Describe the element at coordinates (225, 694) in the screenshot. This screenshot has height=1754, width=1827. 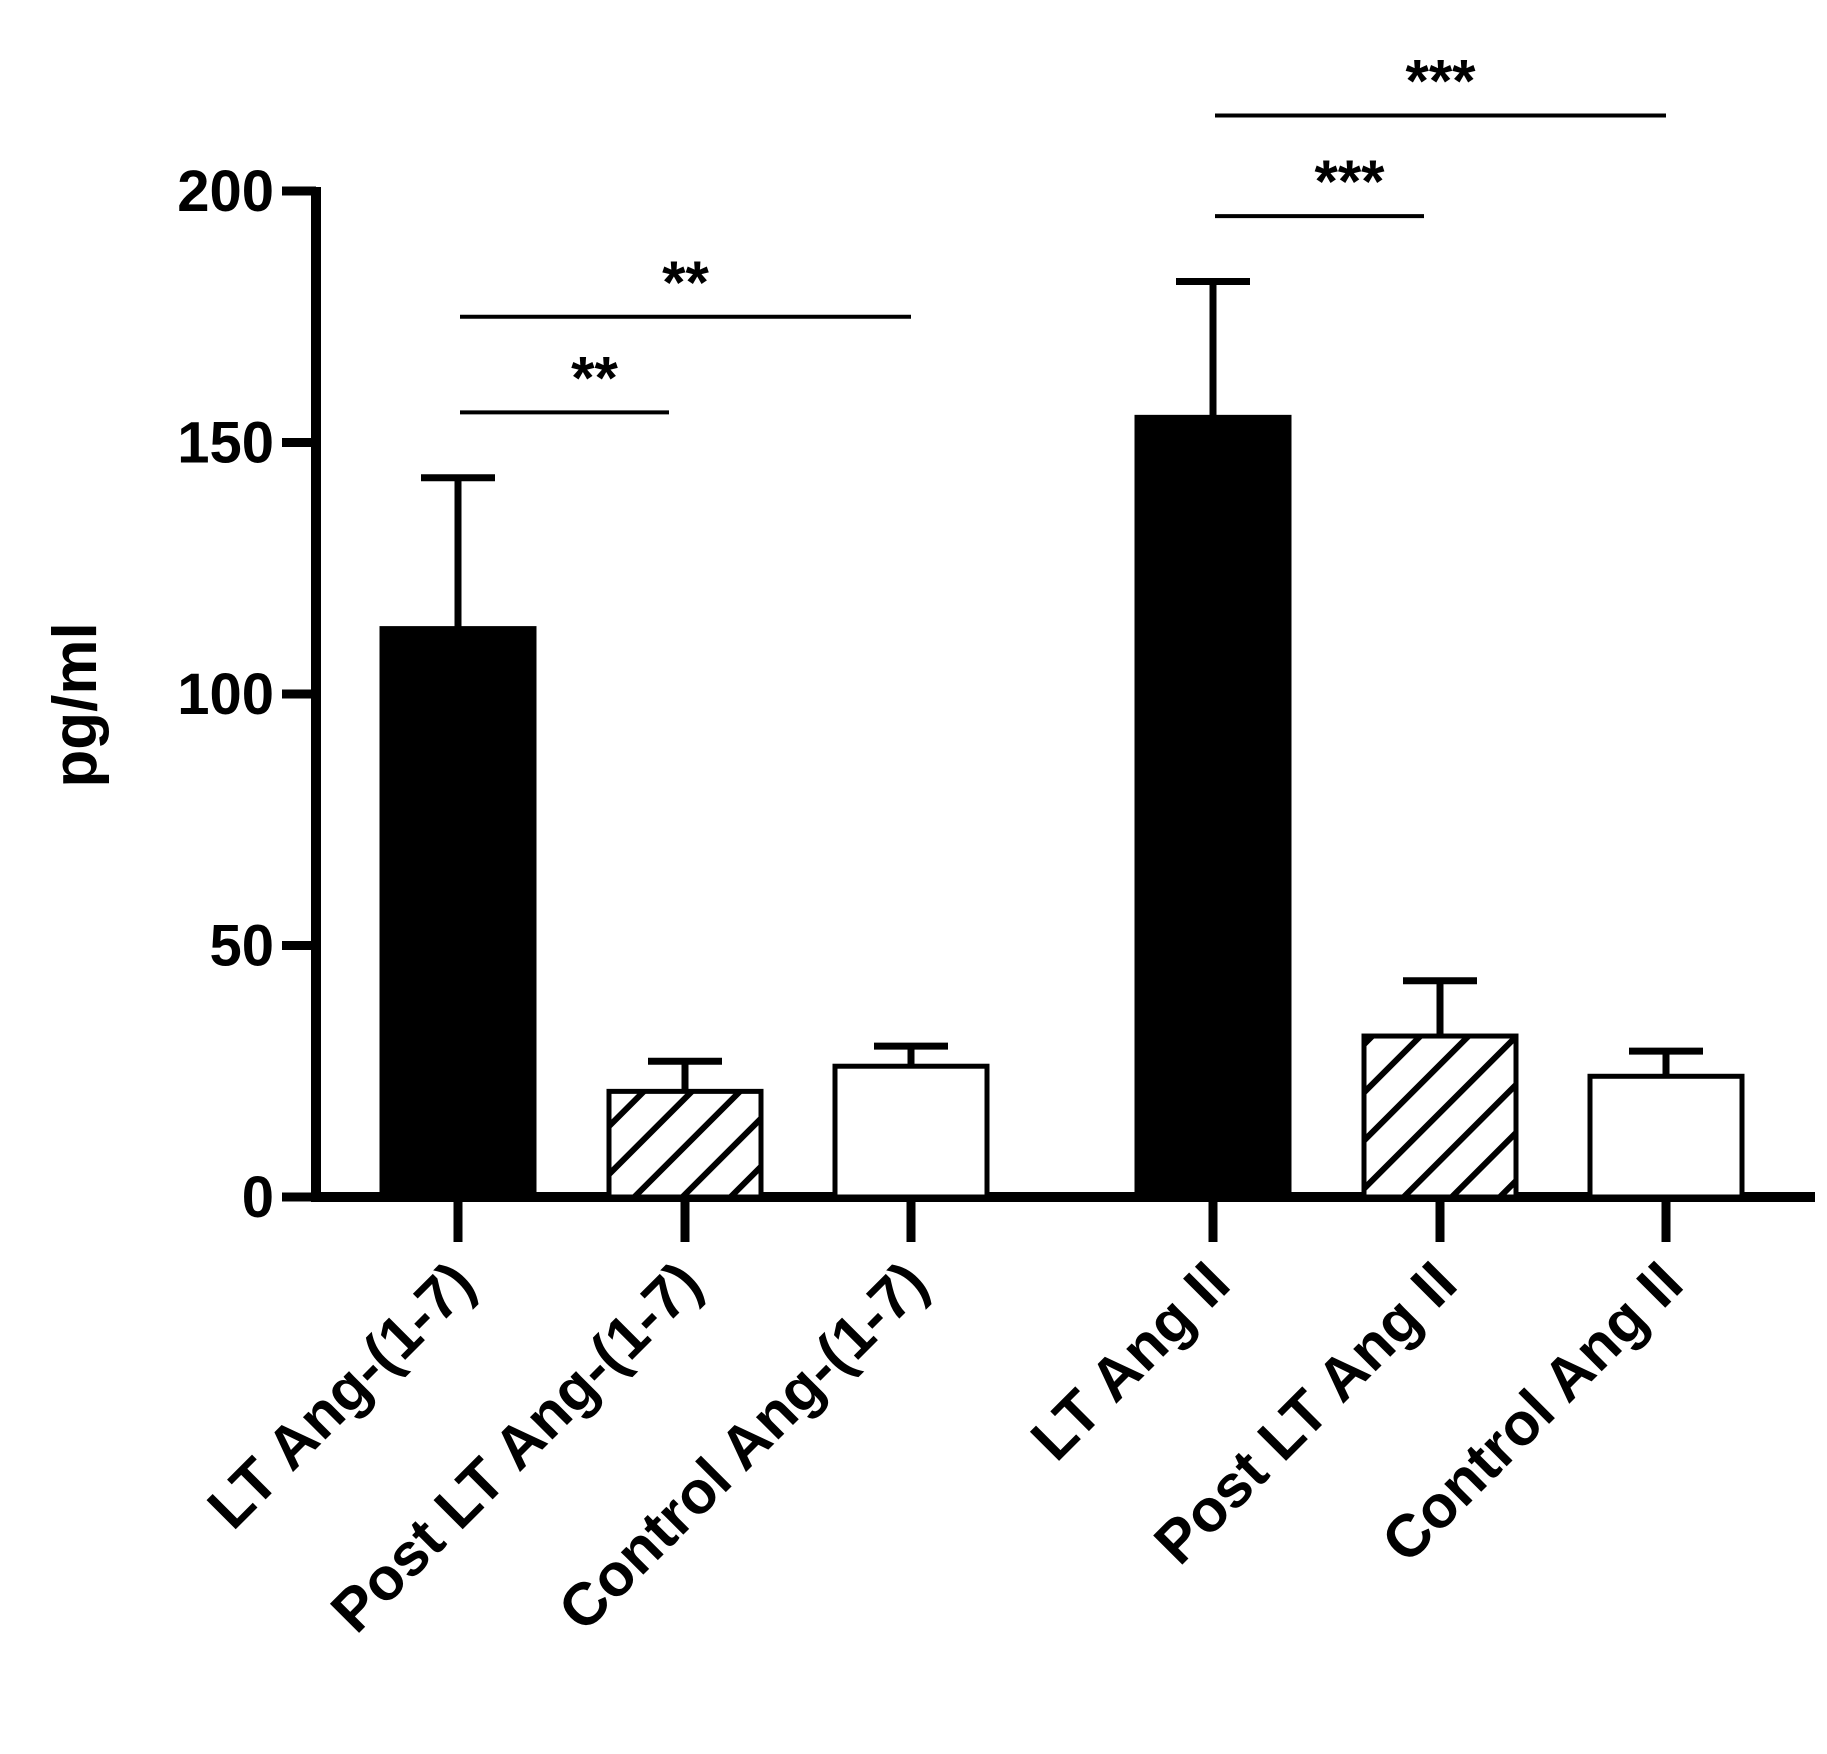
I see `y-tick-label: 100` at that location.